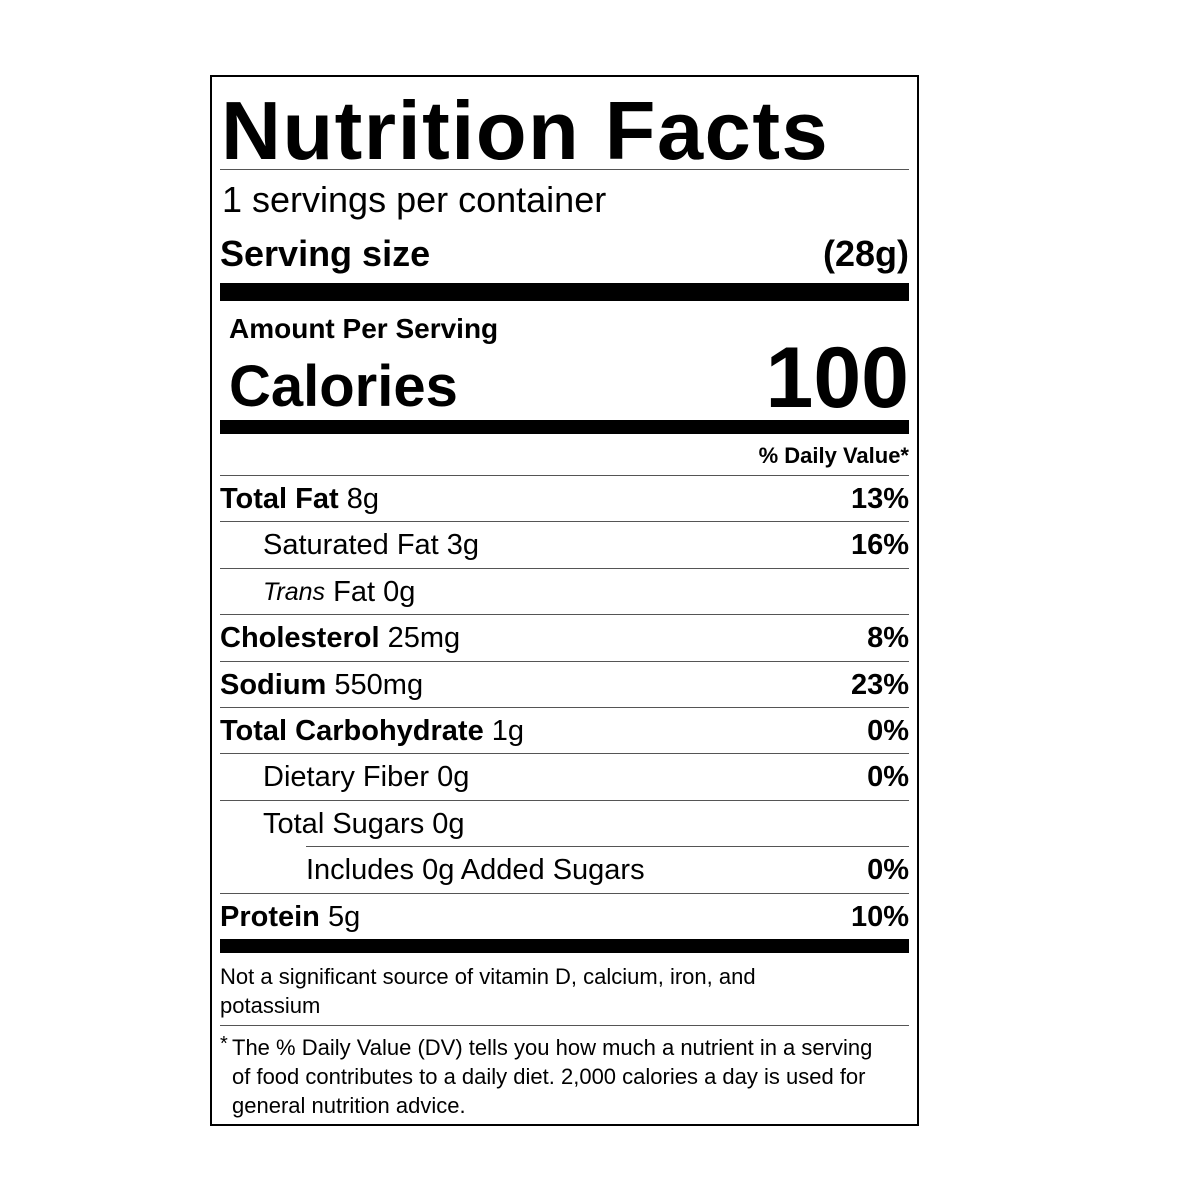  What do you see at coordinates (344, 916) in the screenshot?
I see `nutrient-amount: 5g` at bounding box center [344, 916].